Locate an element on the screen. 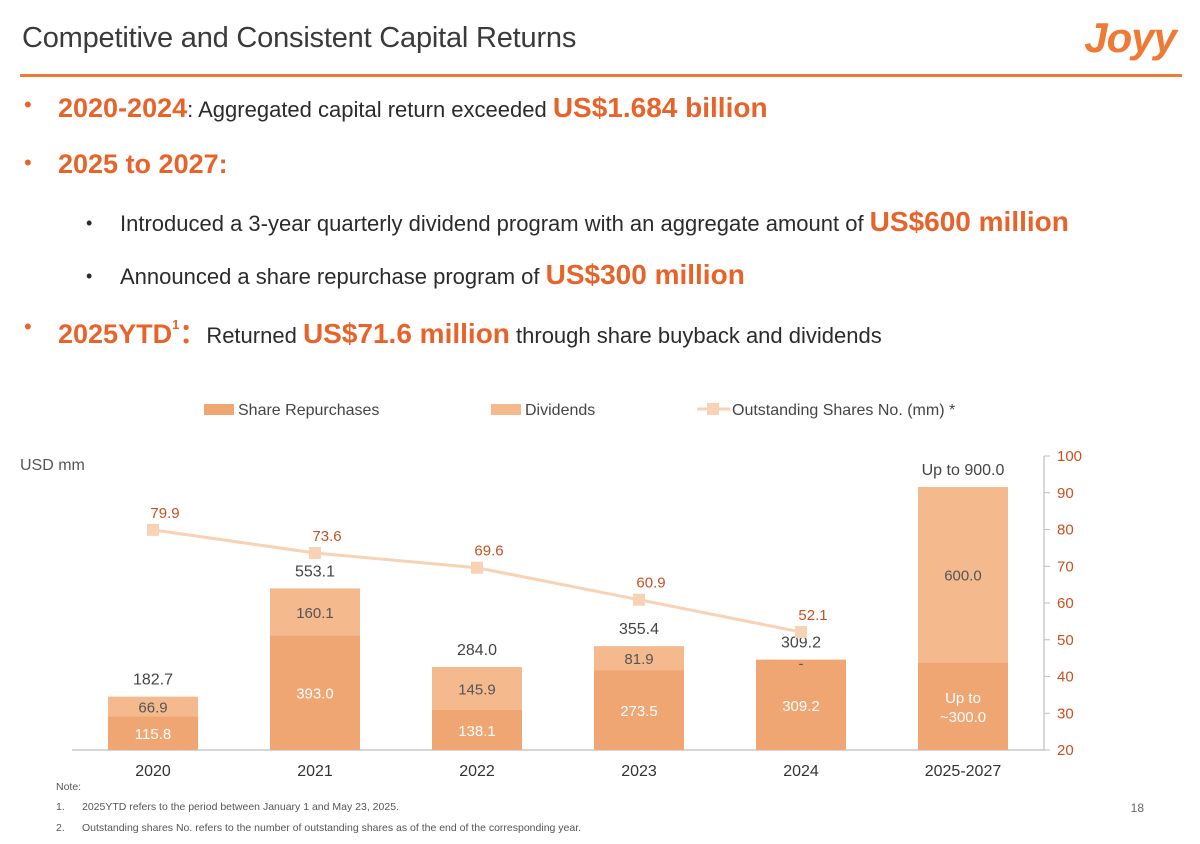  right-axis-tick-label: 20 is located at coordinates (1065, 750).